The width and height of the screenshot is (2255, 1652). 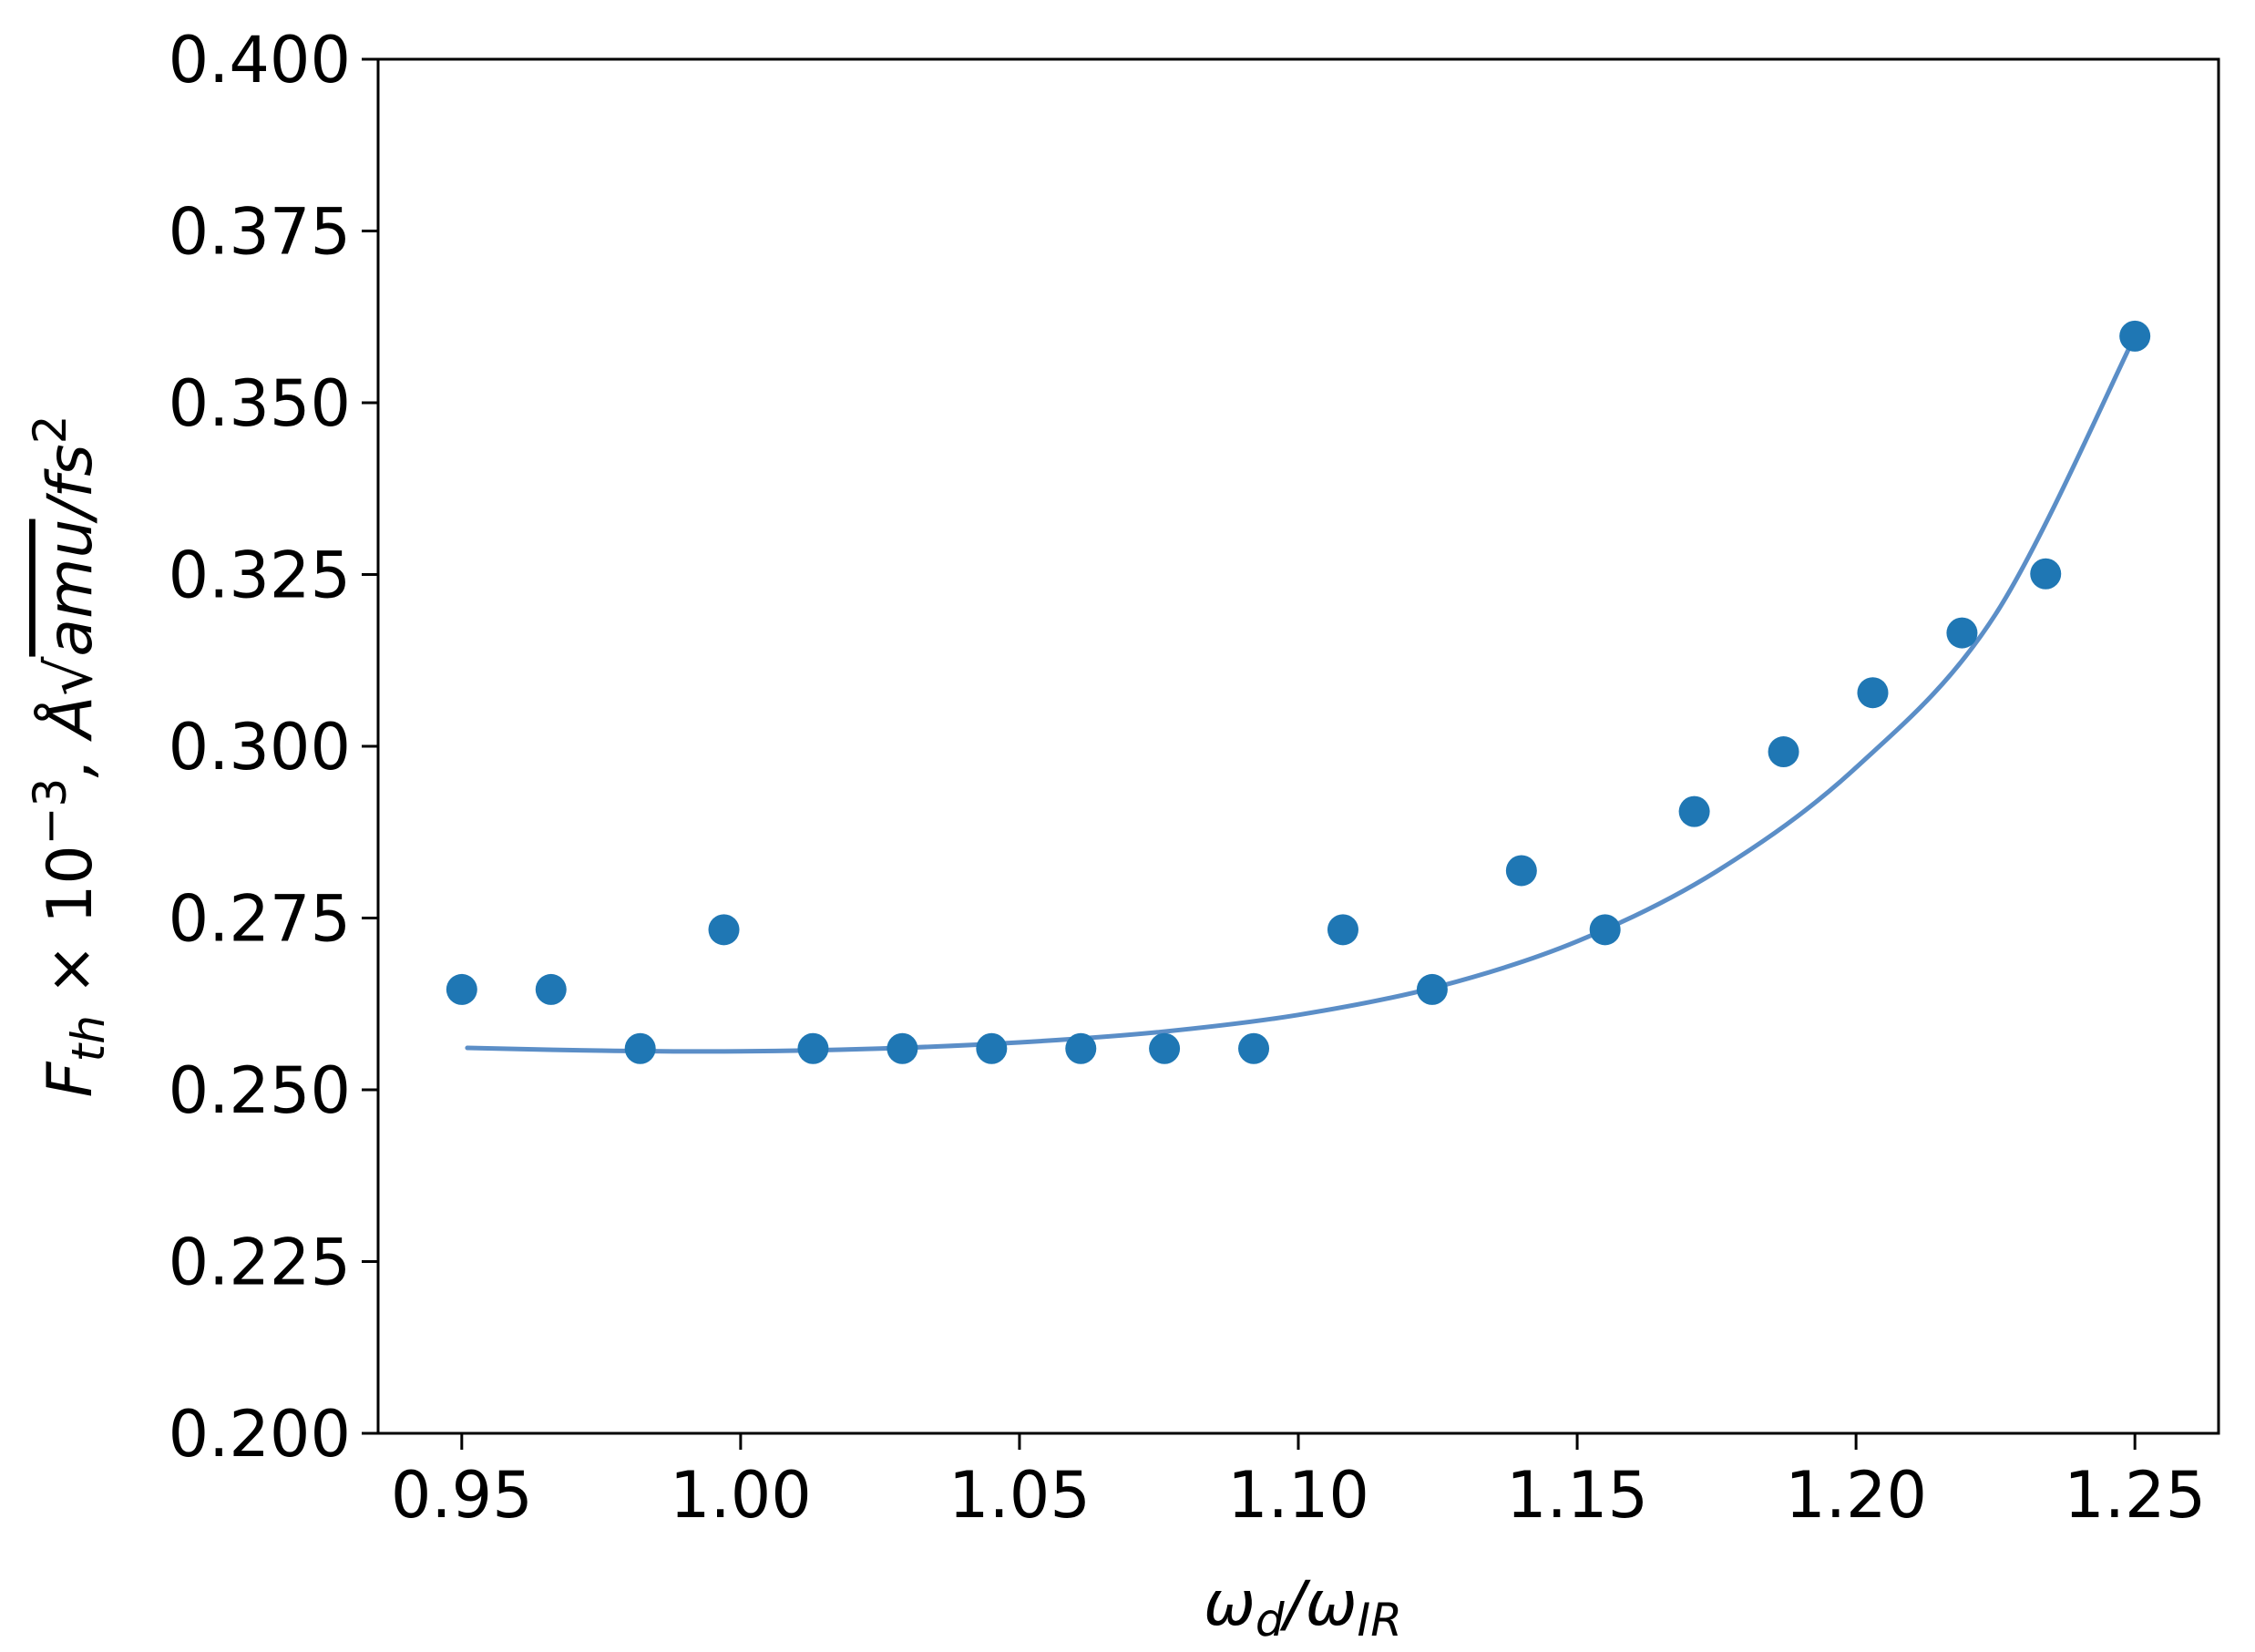 I want to click on y-axis-label: Fth × 10−3, Å√amu/fs2, so click(x=69, y=756).